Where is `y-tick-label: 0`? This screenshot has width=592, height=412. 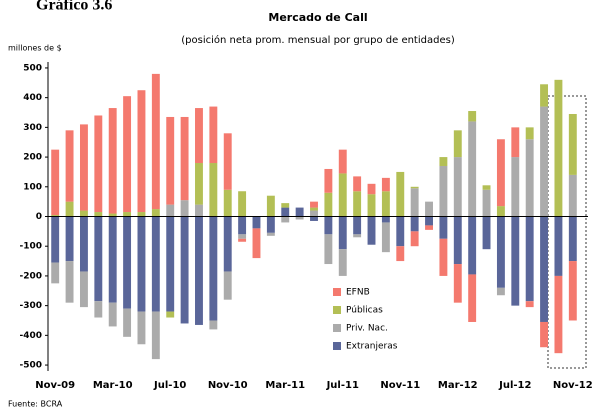
y-tick-label: 0 is located at coordinates (39, 217).